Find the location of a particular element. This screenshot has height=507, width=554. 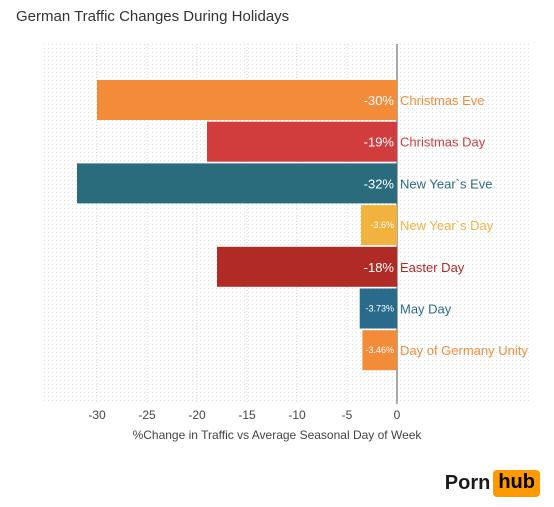

logo-text-right: hub is located at coordinates (516, 483).